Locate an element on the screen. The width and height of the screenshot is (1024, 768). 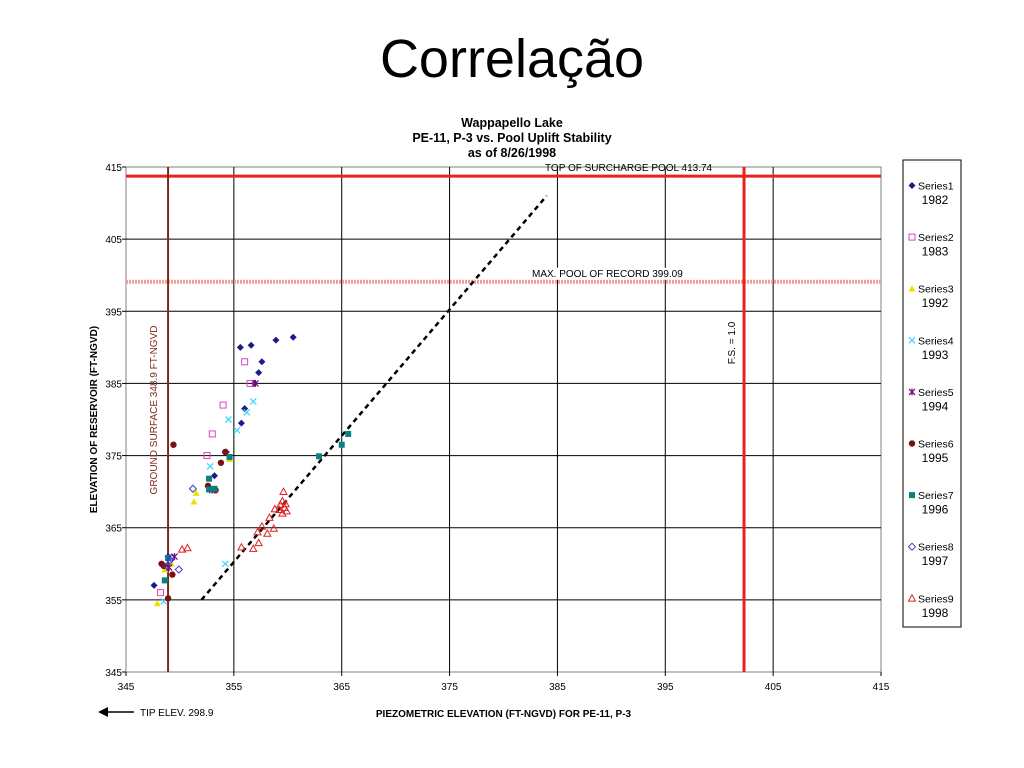
y-tick-label: 385 is located at coordinates (113, 384).